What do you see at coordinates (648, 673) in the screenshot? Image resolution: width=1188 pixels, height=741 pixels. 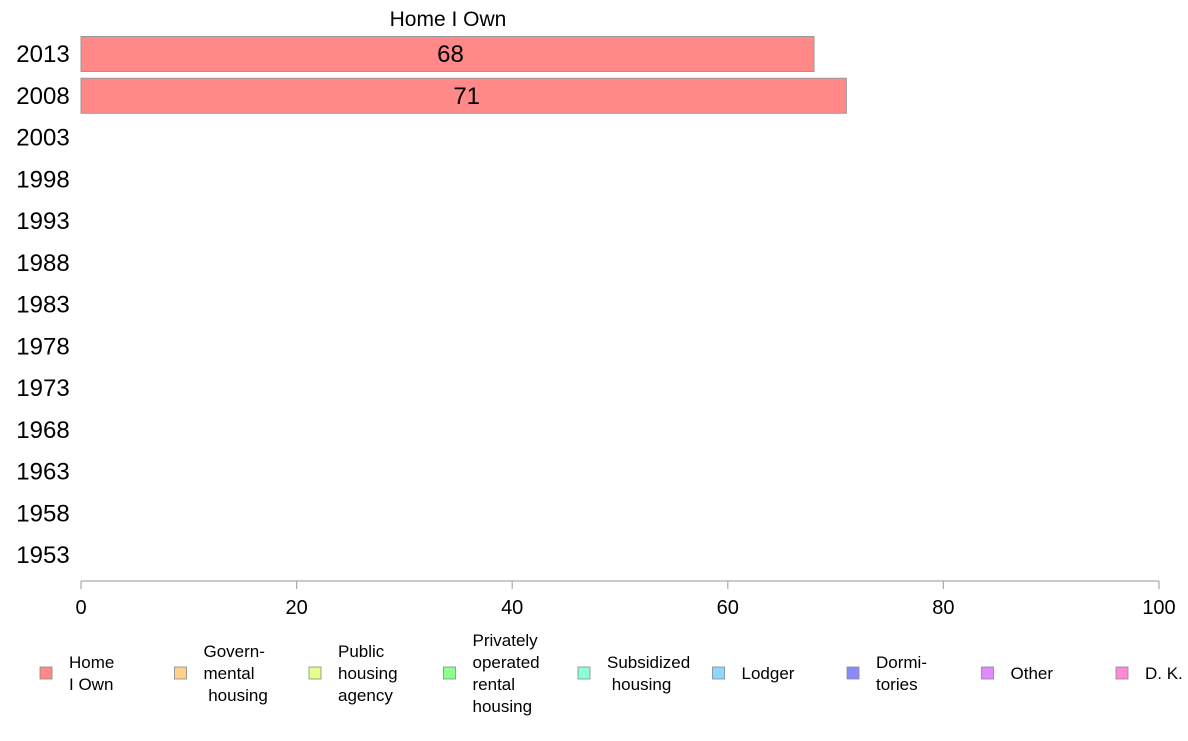 I see `legend-label: Subsidized housing` at bounding box center [648, 673].